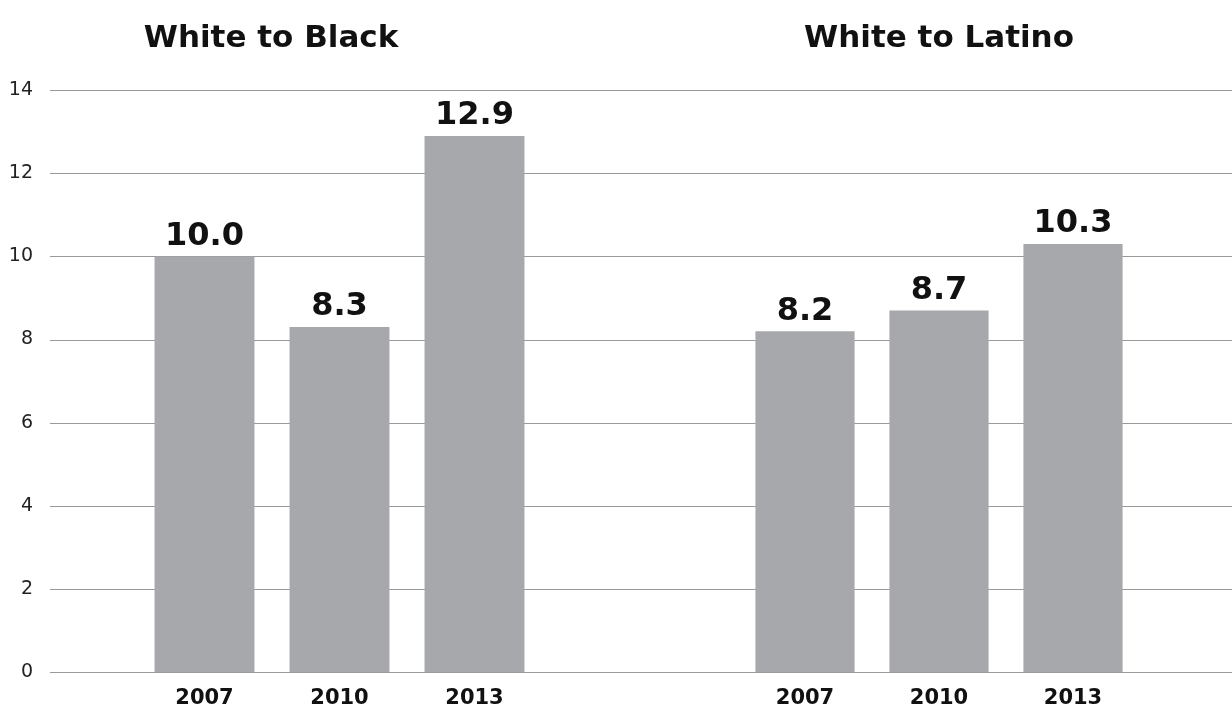  I want to click on data-label: 10.0, so click(204, 233).